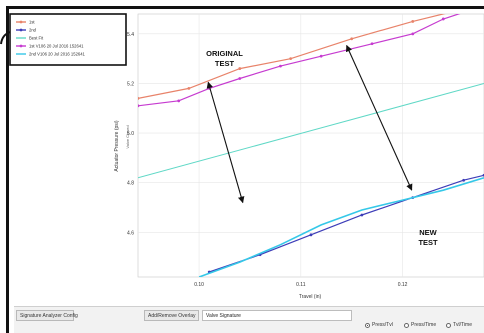  What do you see at coordinates (47, 315) in the screenshot?
I see `signature-analyzer-config-button: Signature Analyzer Config` at bounding box center [47, 315].